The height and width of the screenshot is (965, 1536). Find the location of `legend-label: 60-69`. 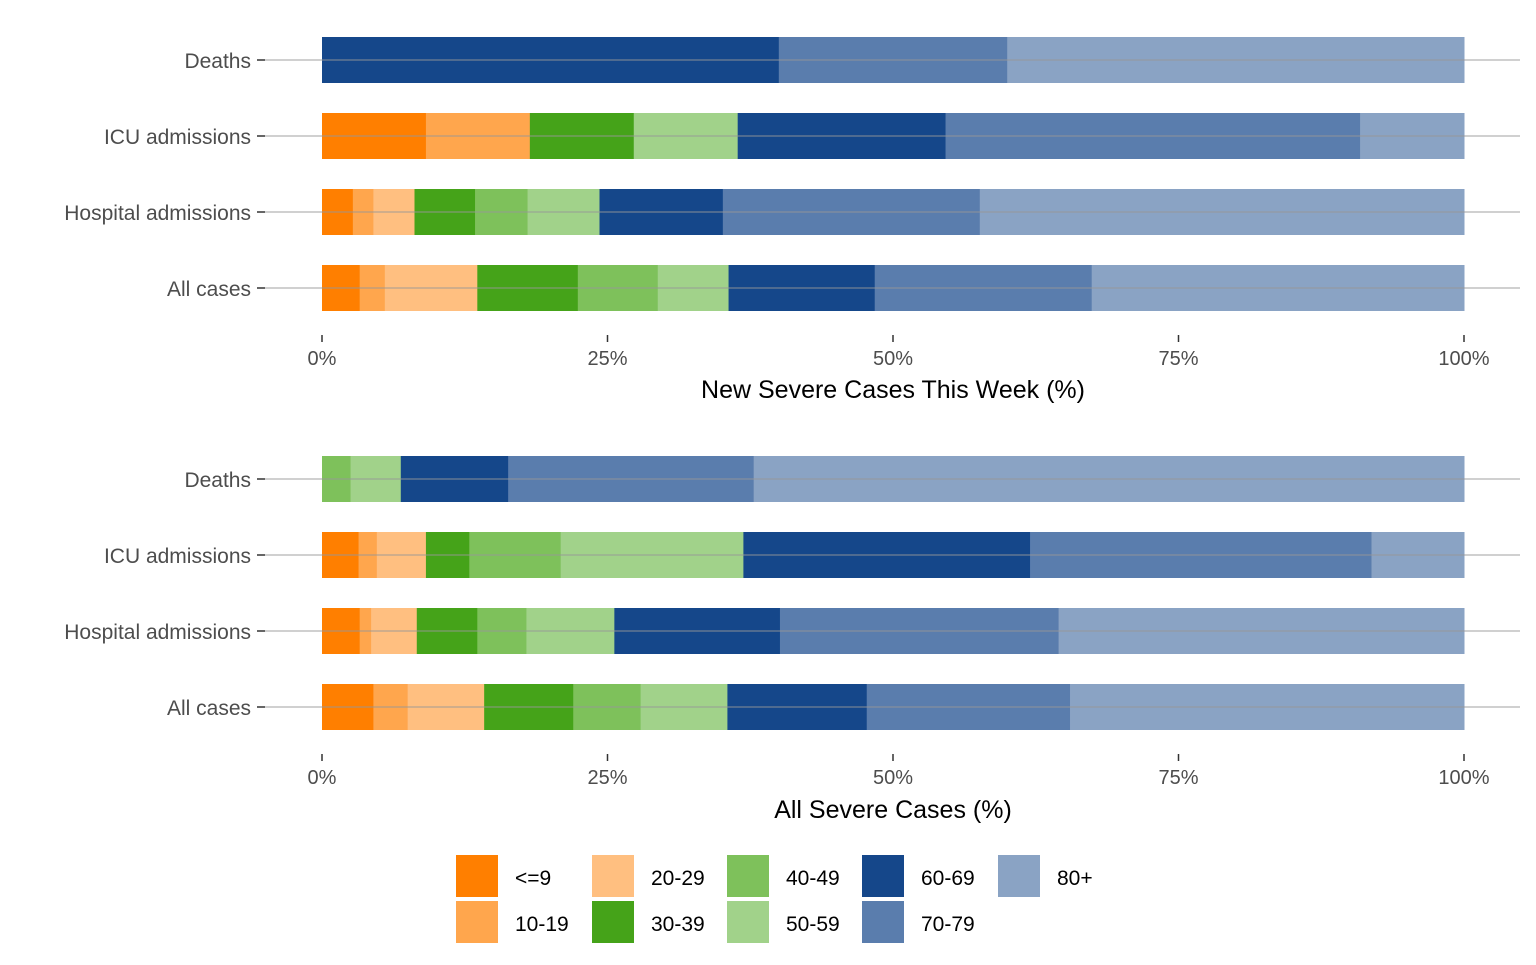

legend-label: 60-69 is located at coordinates (948, 878).